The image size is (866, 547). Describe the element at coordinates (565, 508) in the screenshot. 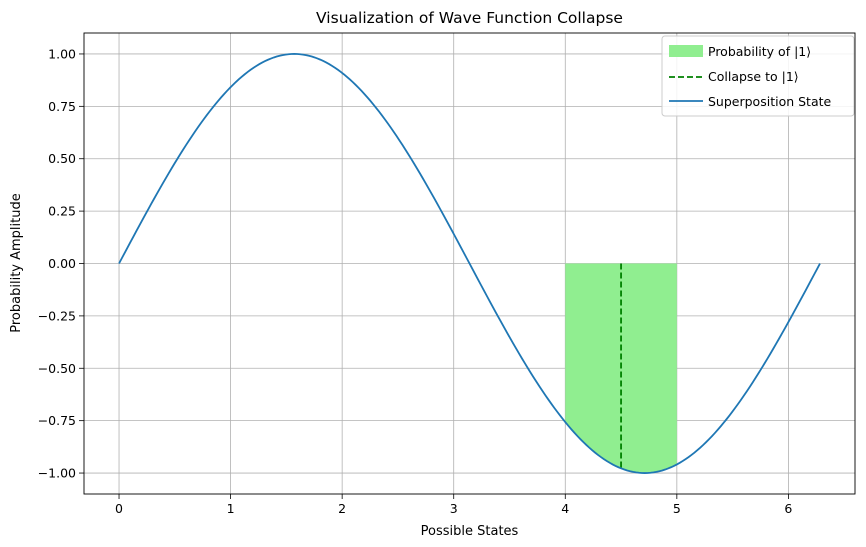

I see `x-tick-label: 4` at that location.